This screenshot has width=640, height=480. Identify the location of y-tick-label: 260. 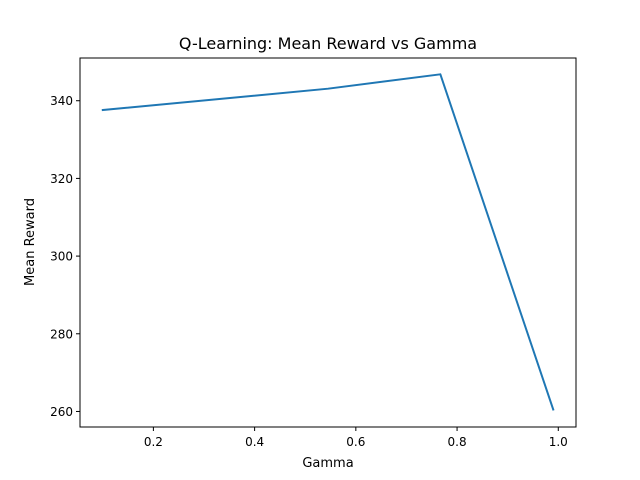
(61, 412).